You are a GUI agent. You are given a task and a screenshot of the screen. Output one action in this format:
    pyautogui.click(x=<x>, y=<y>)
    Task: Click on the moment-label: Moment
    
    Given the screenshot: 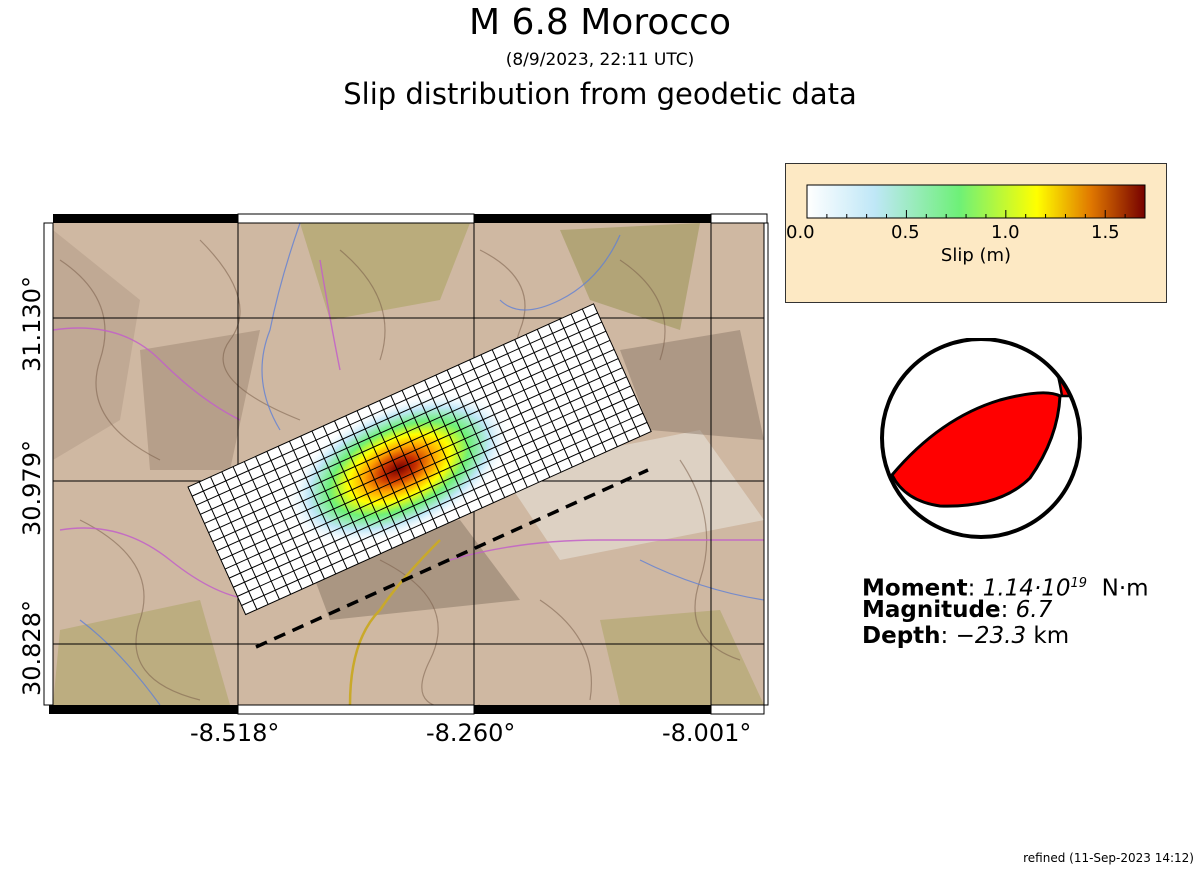 What is the action you would take?
    pyautogui.click(x=915, y=588)
    